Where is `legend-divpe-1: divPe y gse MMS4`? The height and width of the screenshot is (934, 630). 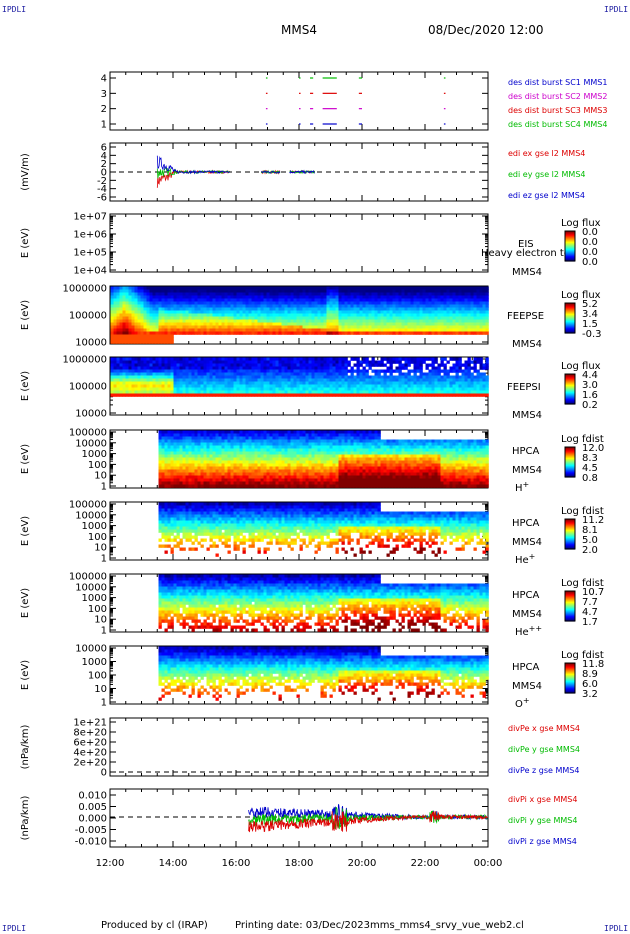
legend-divpe-1: divPe y gse MMS4 is located at coordinates (544, 749).